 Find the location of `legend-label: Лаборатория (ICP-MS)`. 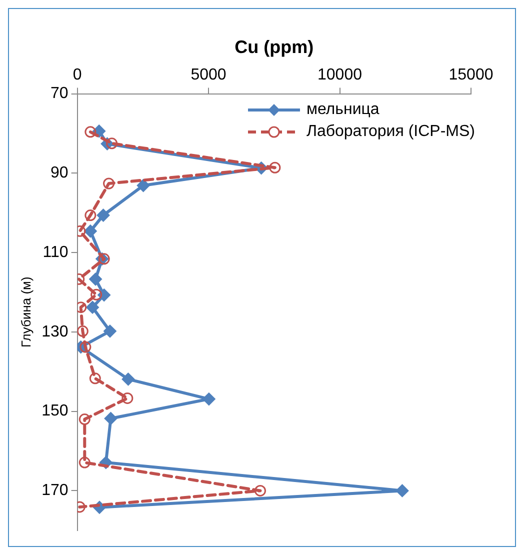

legend-label: Лаборатория (ICP-MS) is located at coordinates (390, 132).